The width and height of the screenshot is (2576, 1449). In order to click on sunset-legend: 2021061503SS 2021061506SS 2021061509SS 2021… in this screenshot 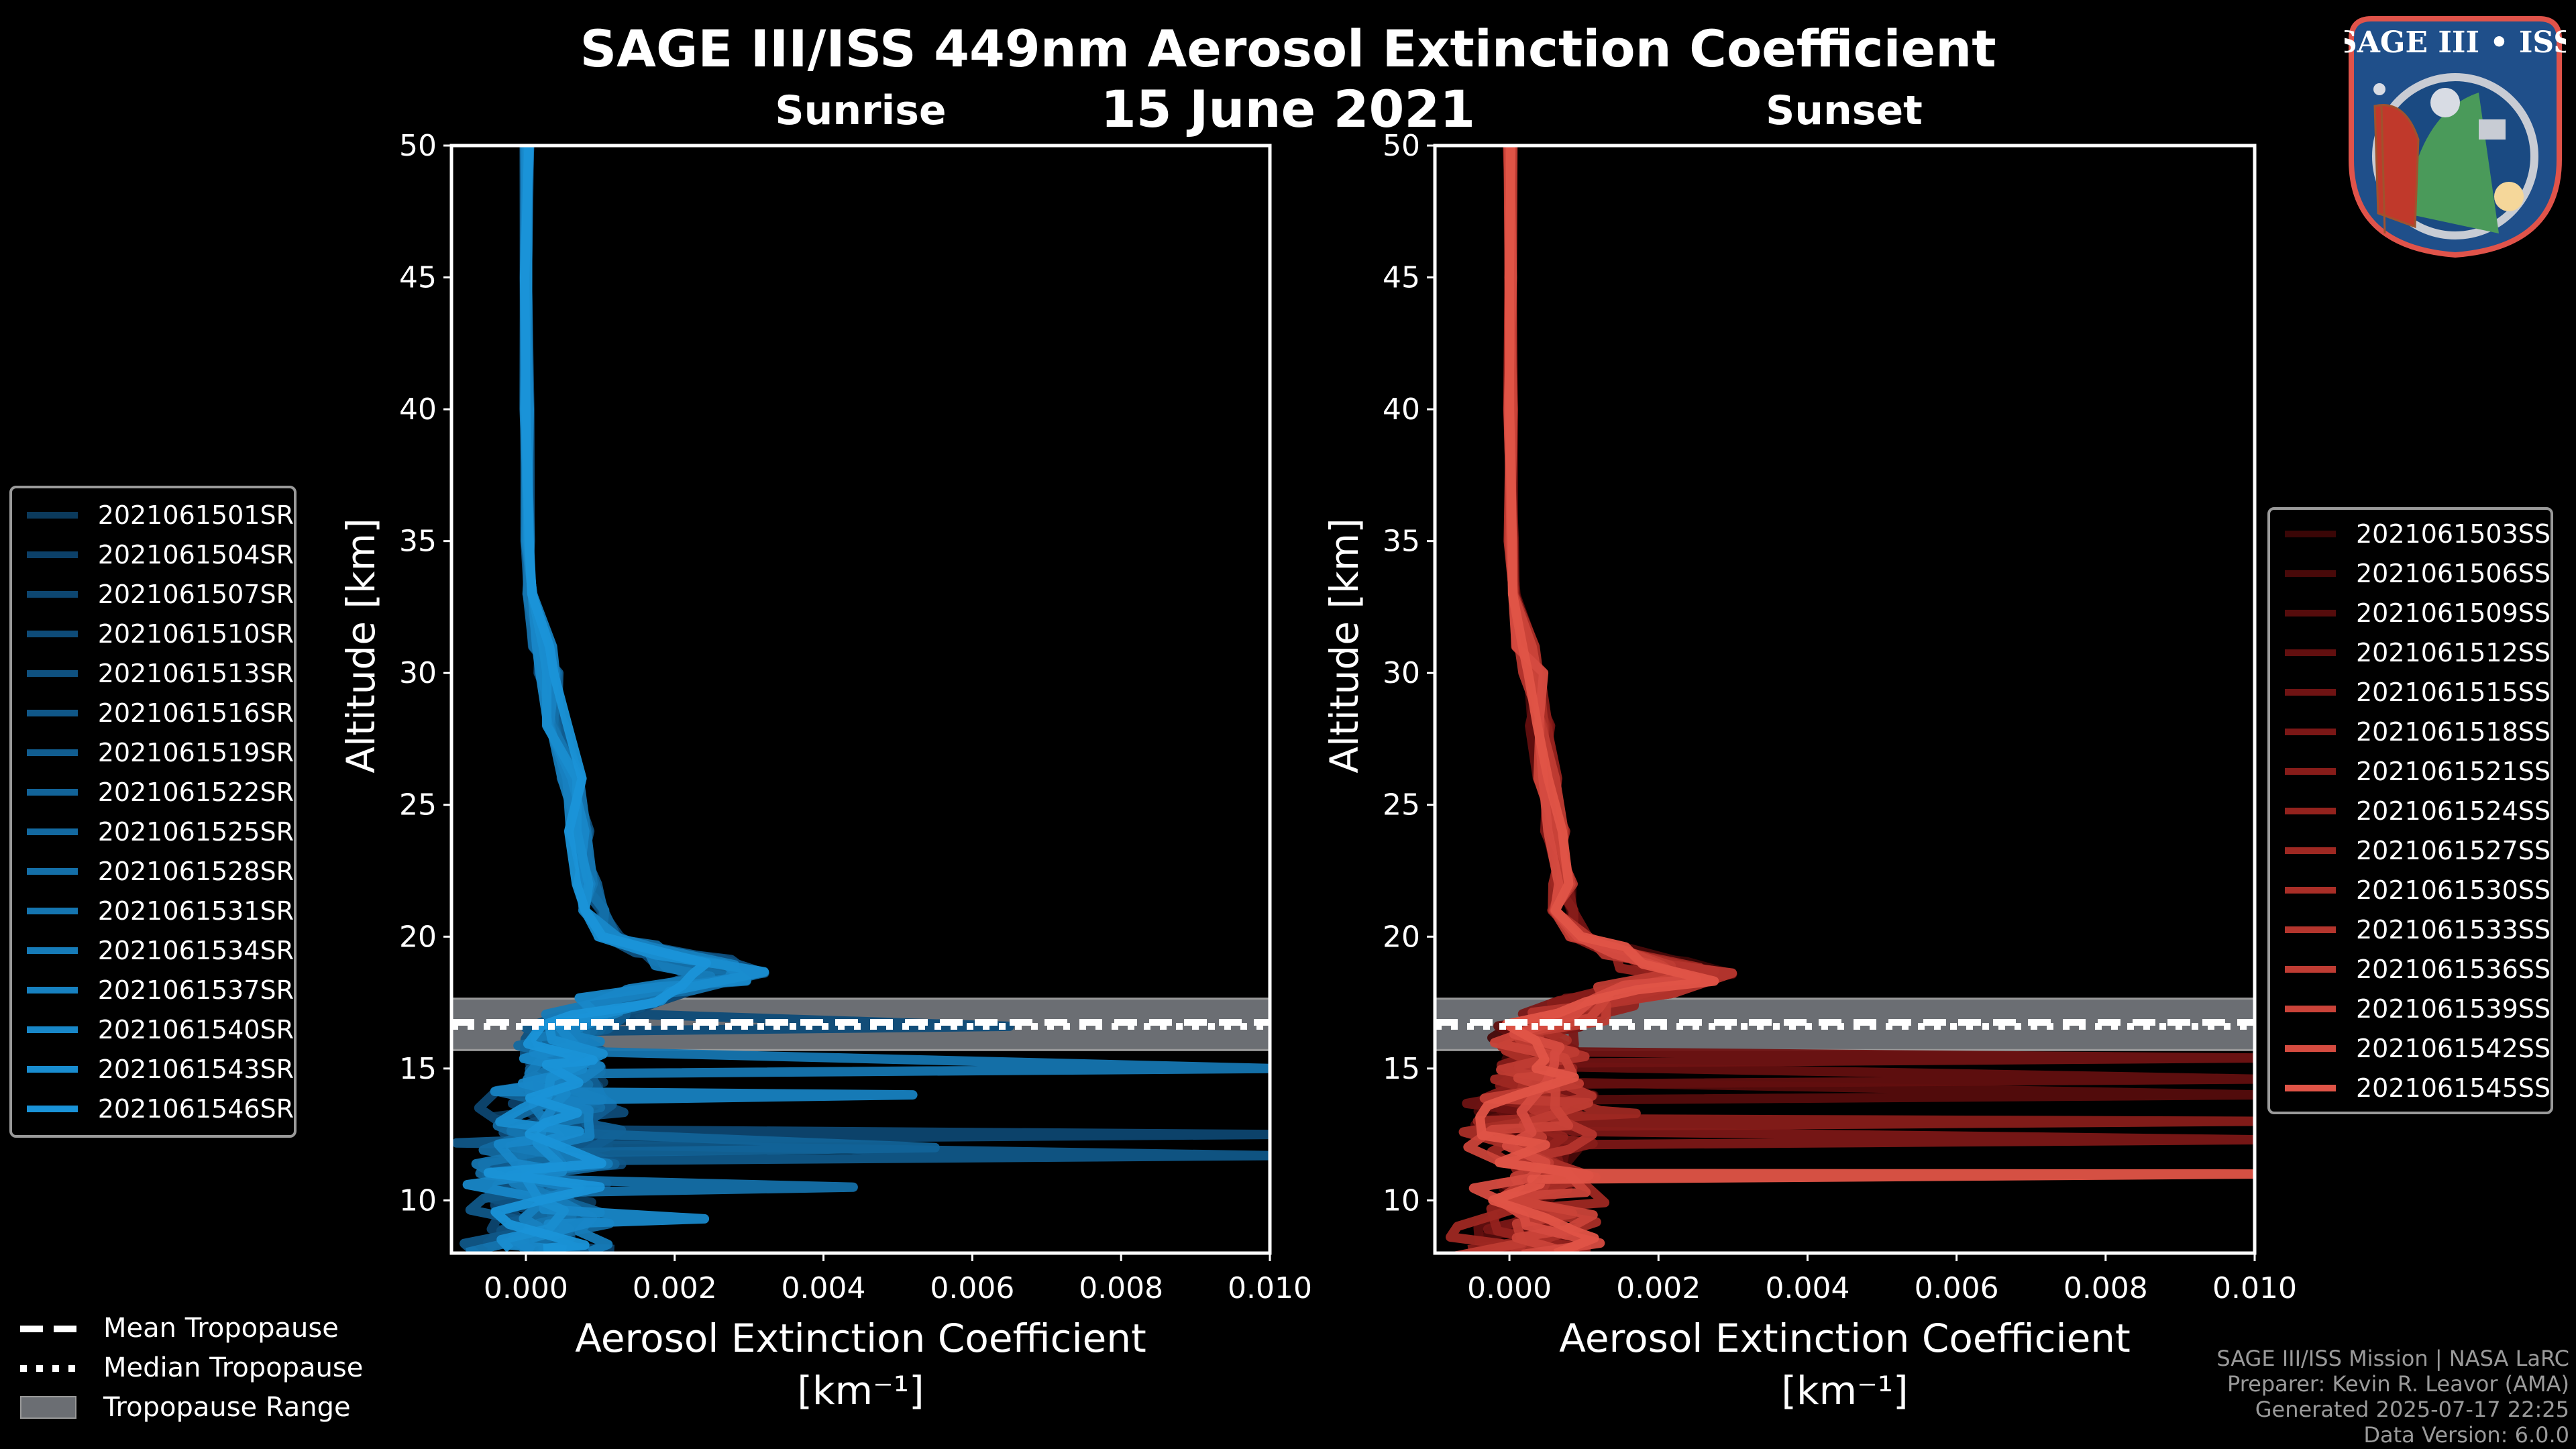, I will do `click(2410, 810)`.